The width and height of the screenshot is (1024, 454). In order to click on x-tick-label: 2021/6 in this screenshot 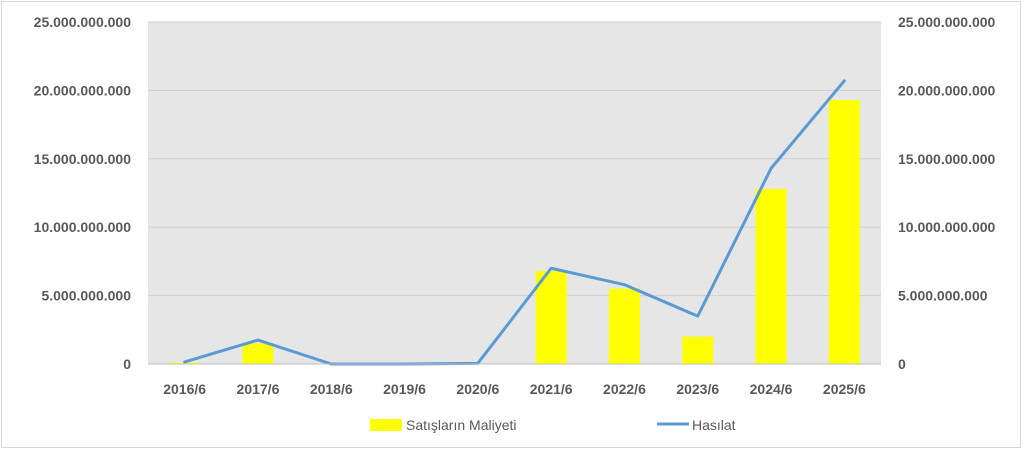, I will do `click(551, 389)`.